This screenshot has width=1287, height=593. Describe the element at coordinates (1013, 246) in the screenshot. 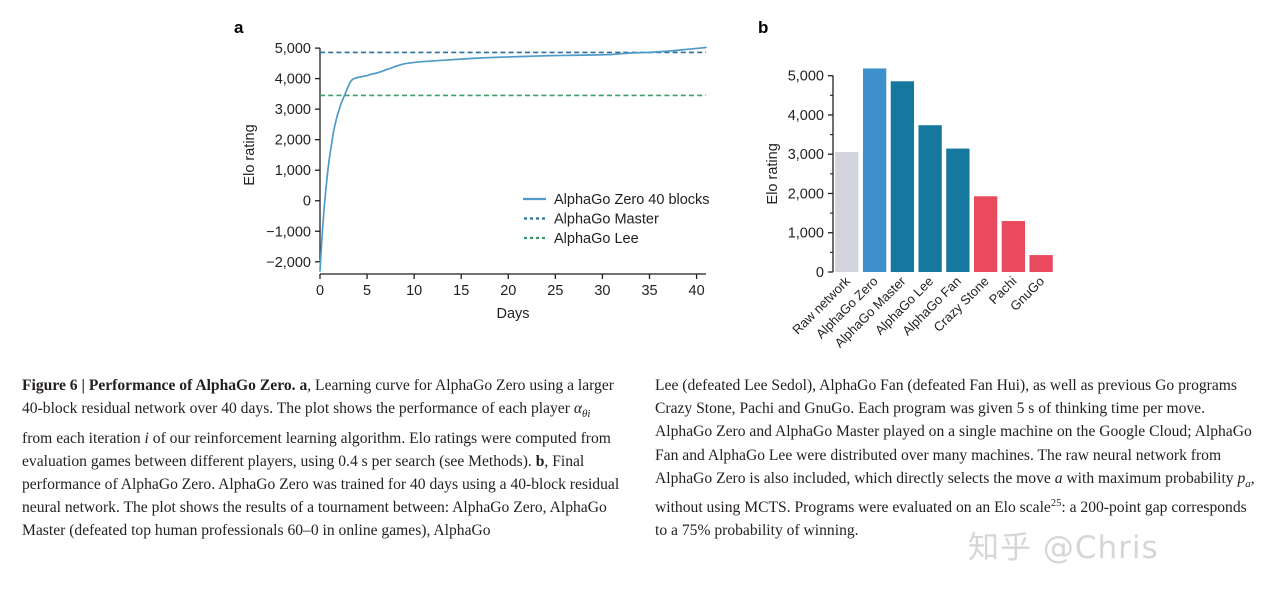

I see `bar-pachi` at that location.